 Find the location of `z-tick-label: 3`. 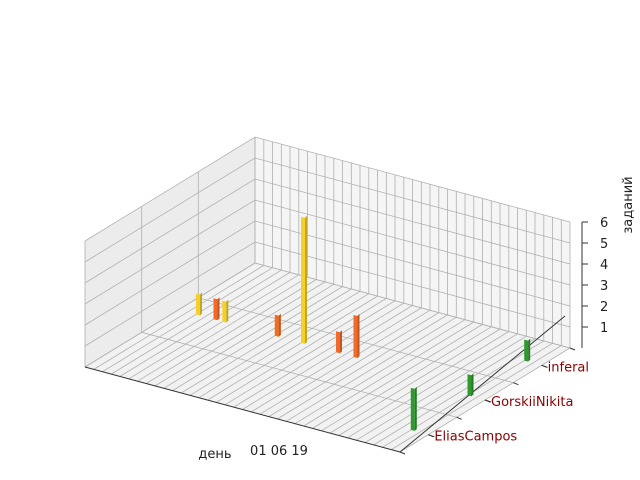

z-tick-label: 3 is located at coordinates (604, 286).